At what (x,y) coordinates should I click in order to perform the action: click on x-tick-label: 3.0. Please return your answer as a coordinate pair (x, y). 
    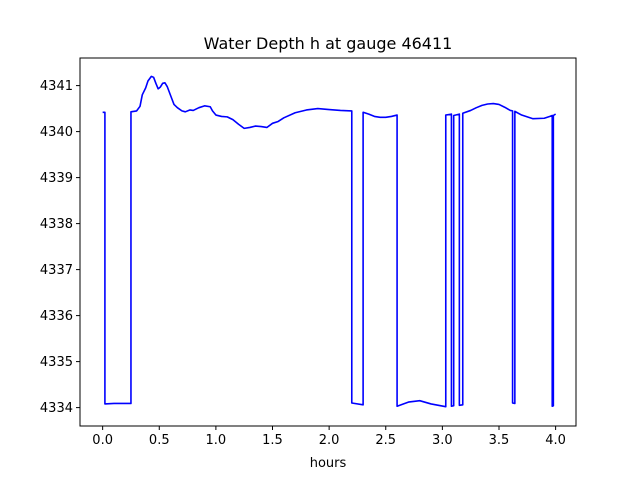
    Looking at the image, I should click on (442, 440).